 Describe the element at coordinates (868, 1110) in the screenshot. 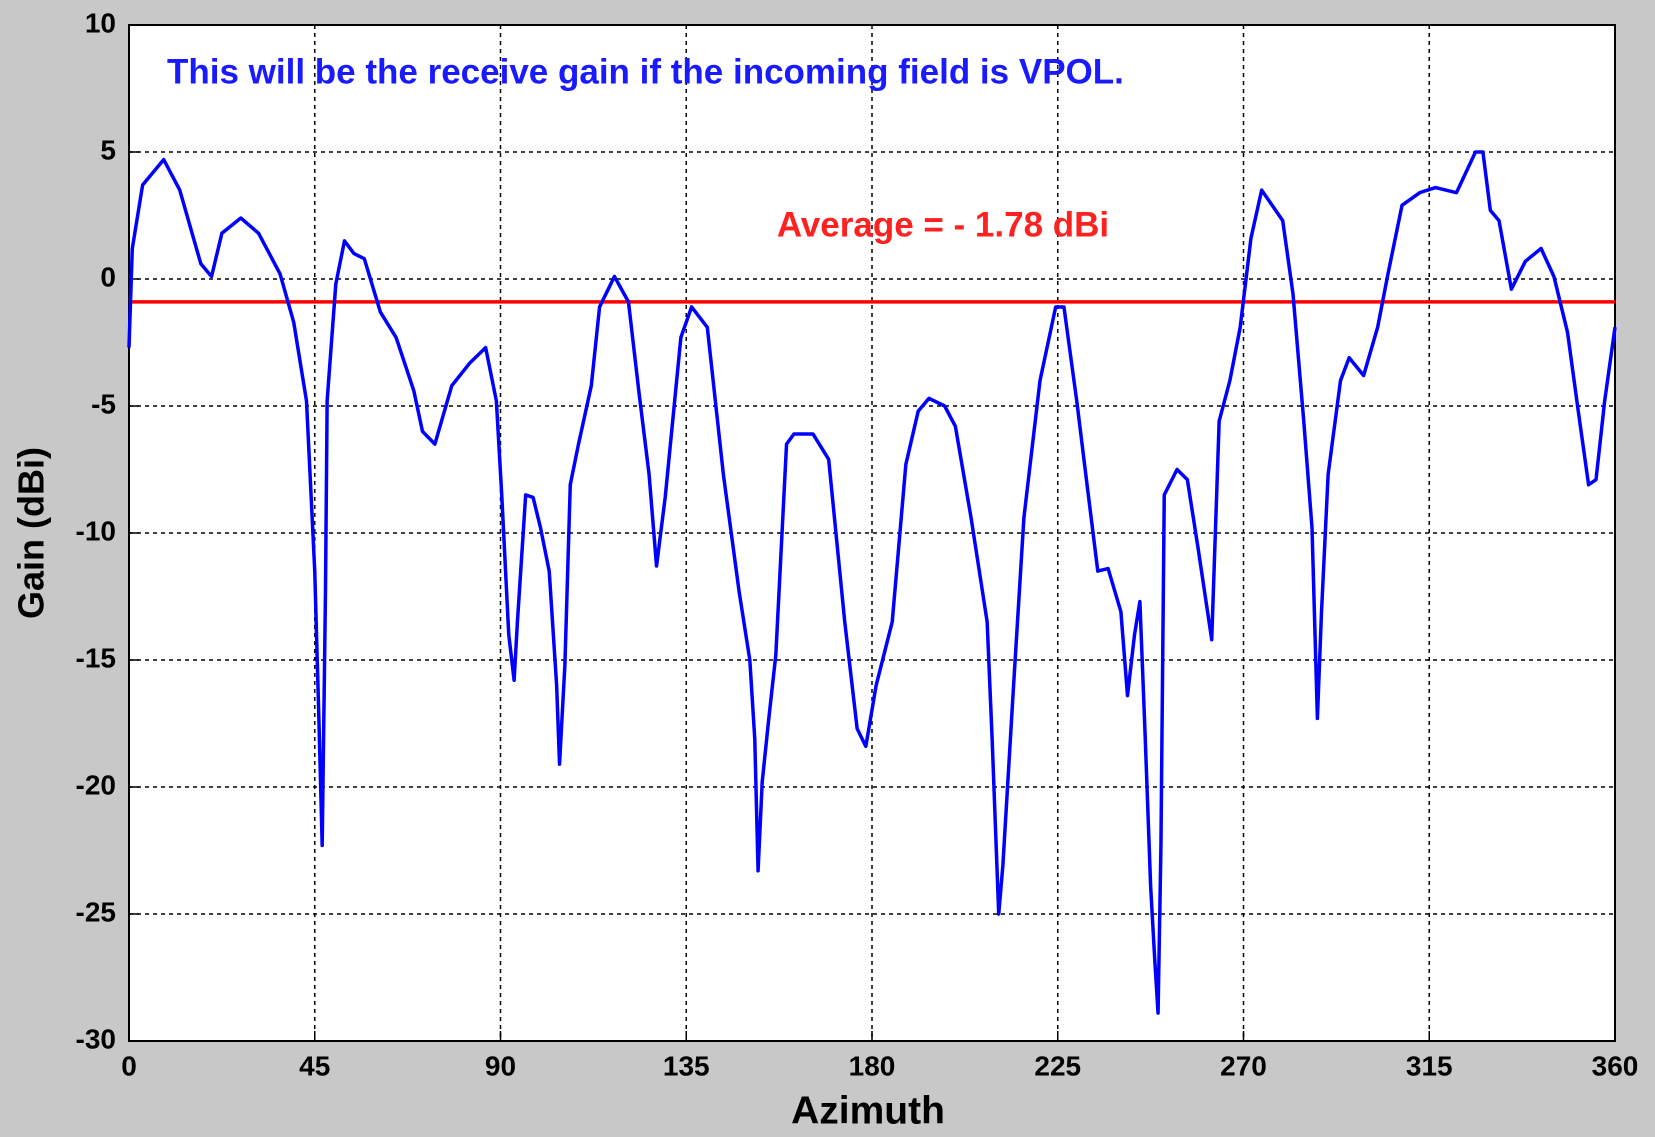

I see `x-axis-label: Azimuth` at that location.